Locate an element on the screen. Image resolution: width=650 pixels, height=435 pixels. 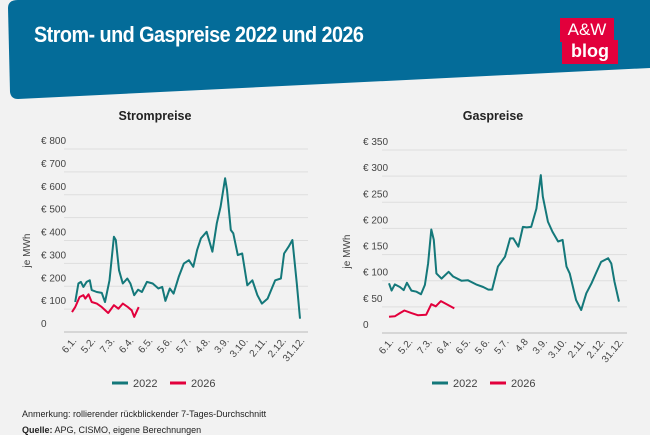
strom-y-tick-label: € 500 is located at coordinates (53, 210).